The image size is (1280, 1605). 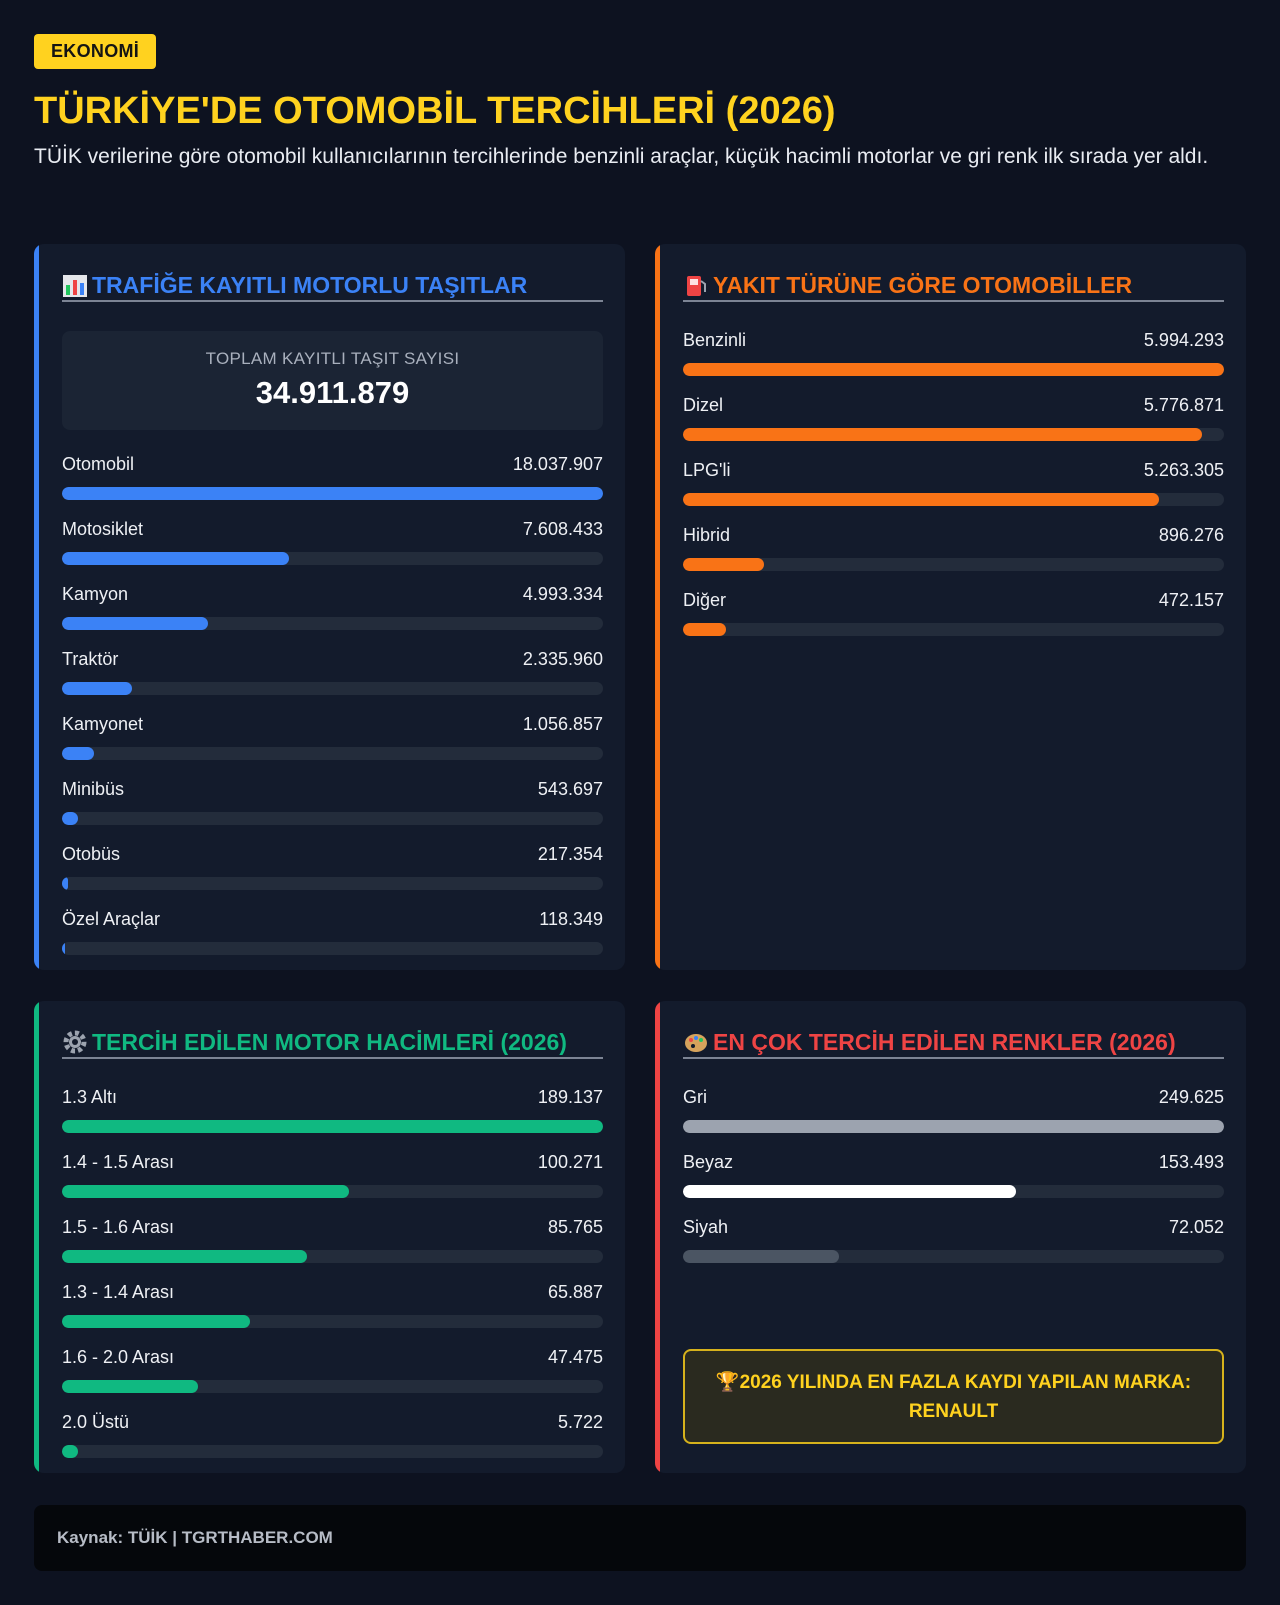 What do you see at coordinates (707, 470) in the screenshot?
I see `bar-label: LPG'li` at bounding box center [707, 470].